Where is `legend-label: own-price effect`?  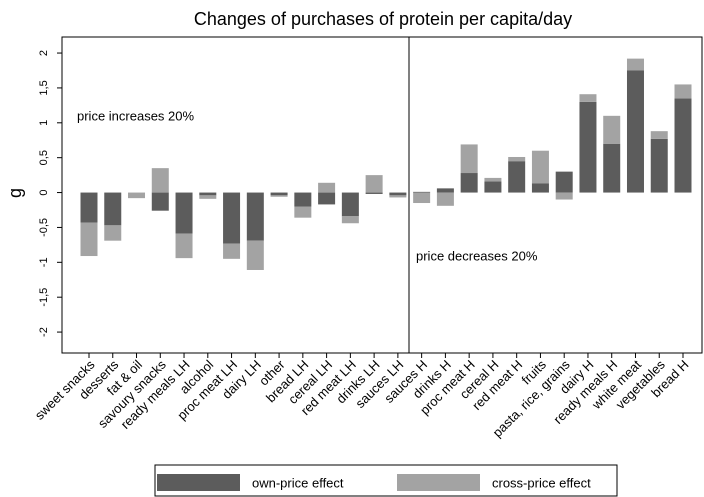 legend-label: own-price effect is located at coordinates (298, 482).